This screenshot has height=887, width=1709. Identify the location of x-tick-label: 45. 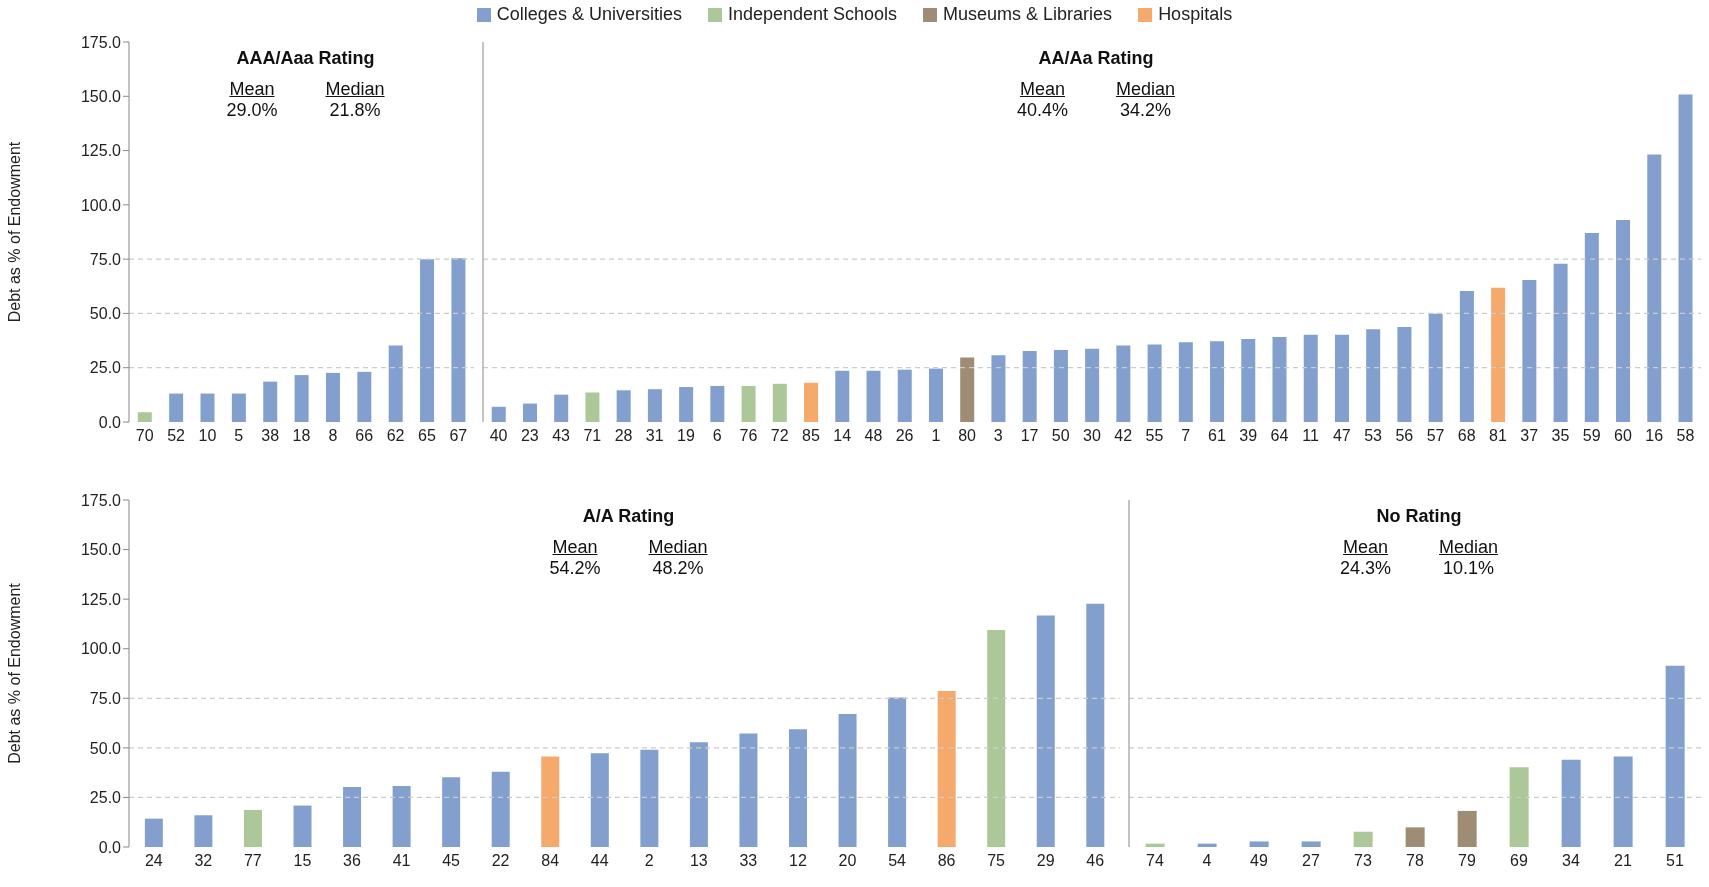
(451, 861).